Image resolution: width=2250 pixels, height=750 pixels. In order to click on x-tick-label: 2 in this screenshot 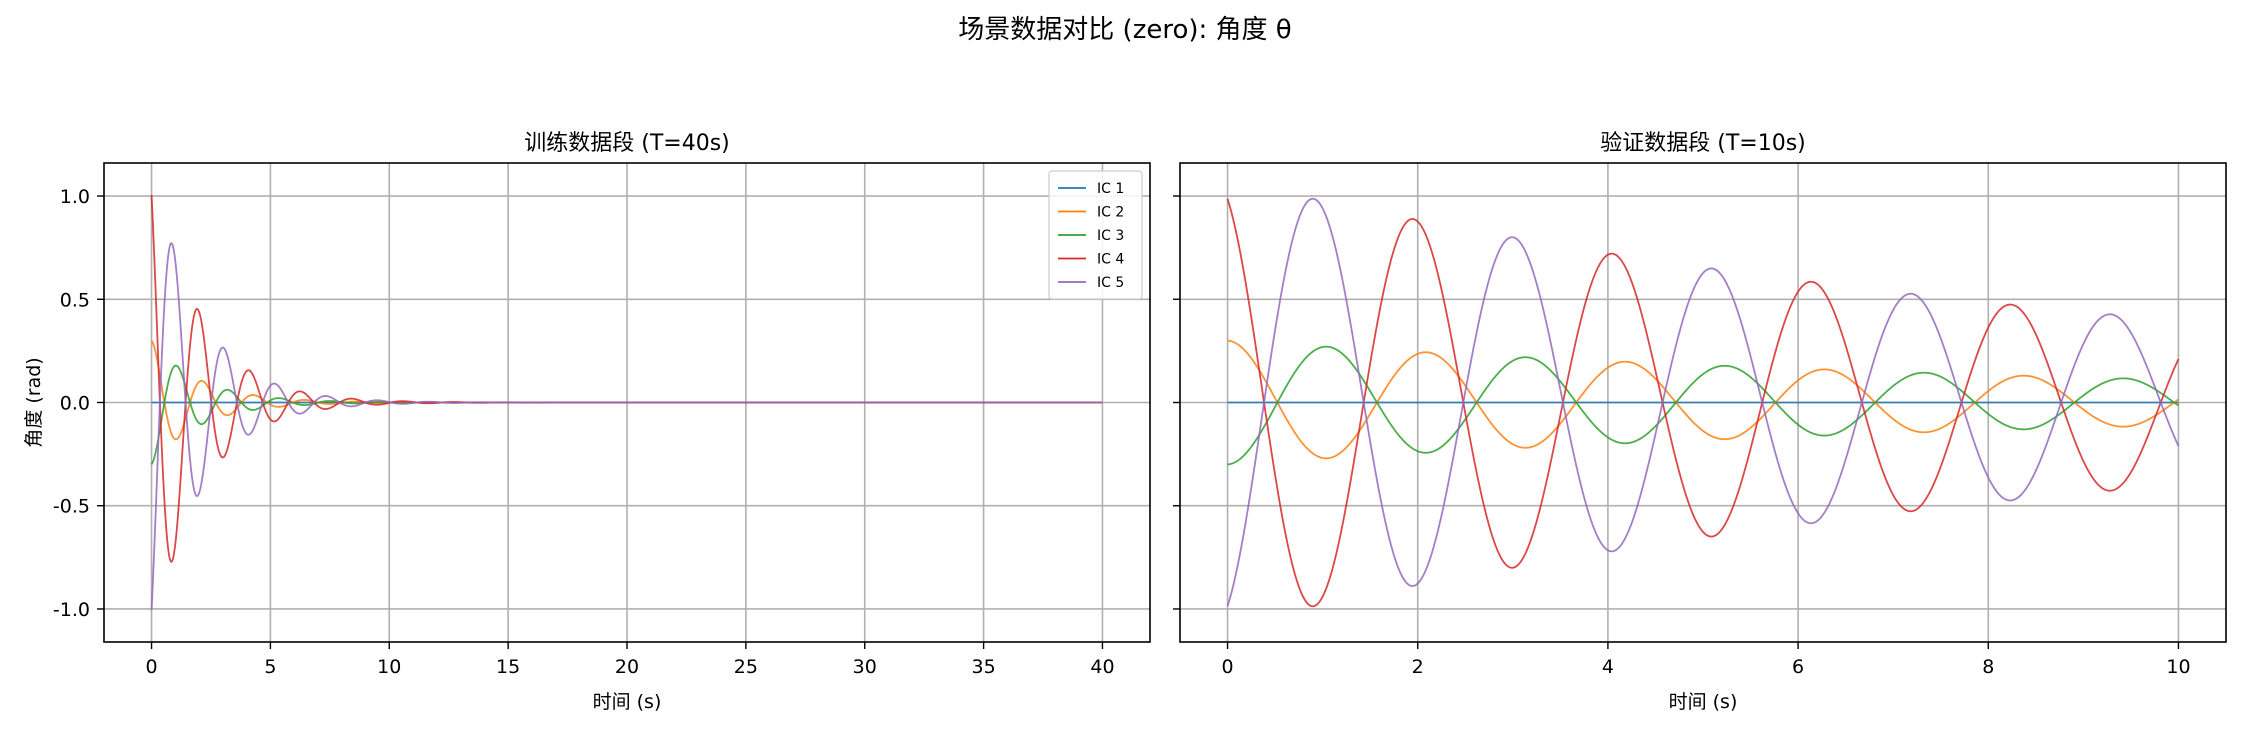, I will do `click(1418, 667)`.